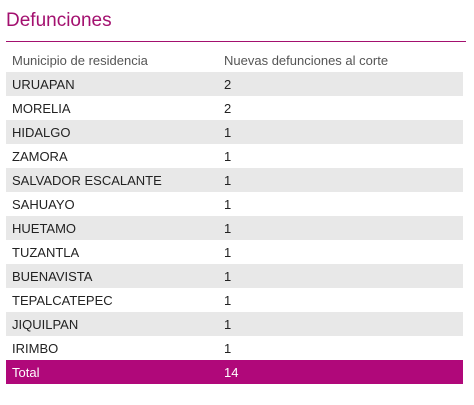 This screenshot has width=474, height=405. I want to click on column-header-defunciones: Nuevas defunciones al corte, so click(306, 60).